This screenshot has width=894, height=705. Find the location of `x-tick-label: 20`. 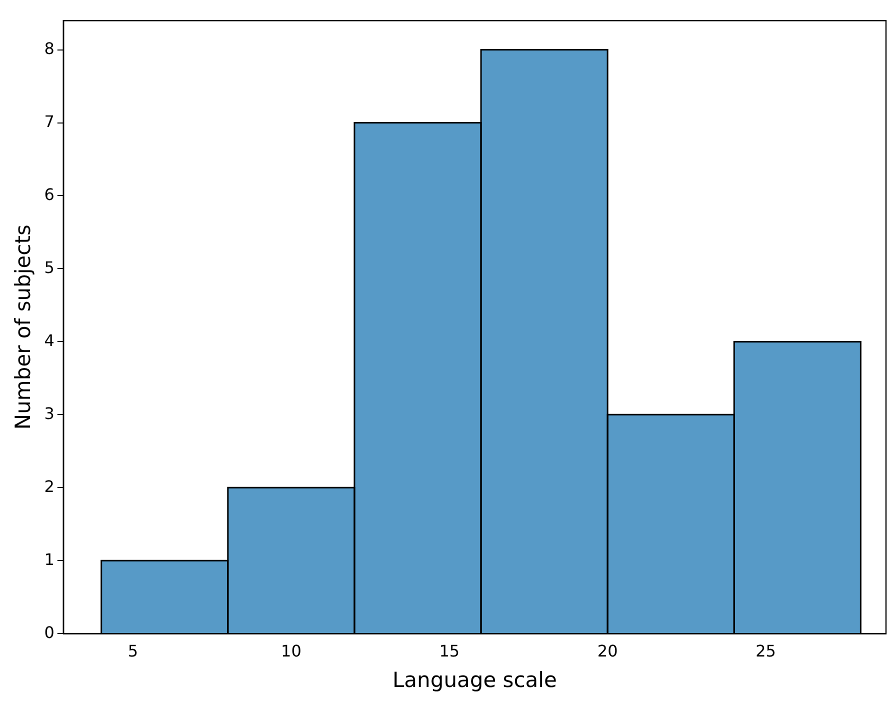

x-tick-label: 20 is located at coordinates (607, 650).